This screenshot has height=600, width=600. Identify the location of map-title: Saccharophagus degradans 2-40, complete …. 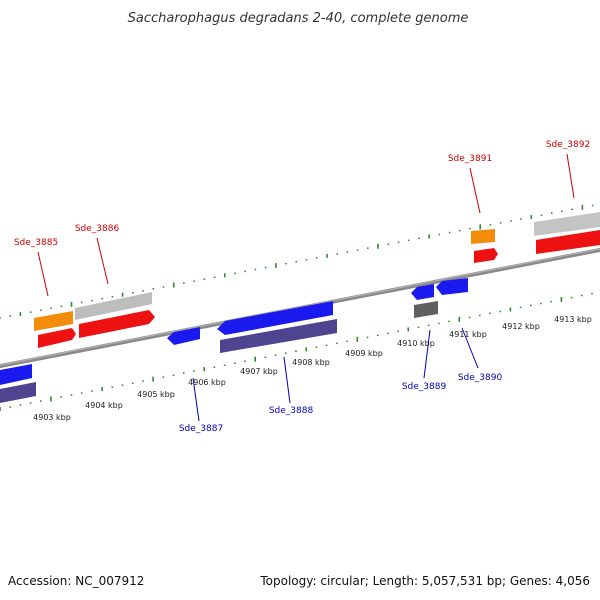
(298, 18).